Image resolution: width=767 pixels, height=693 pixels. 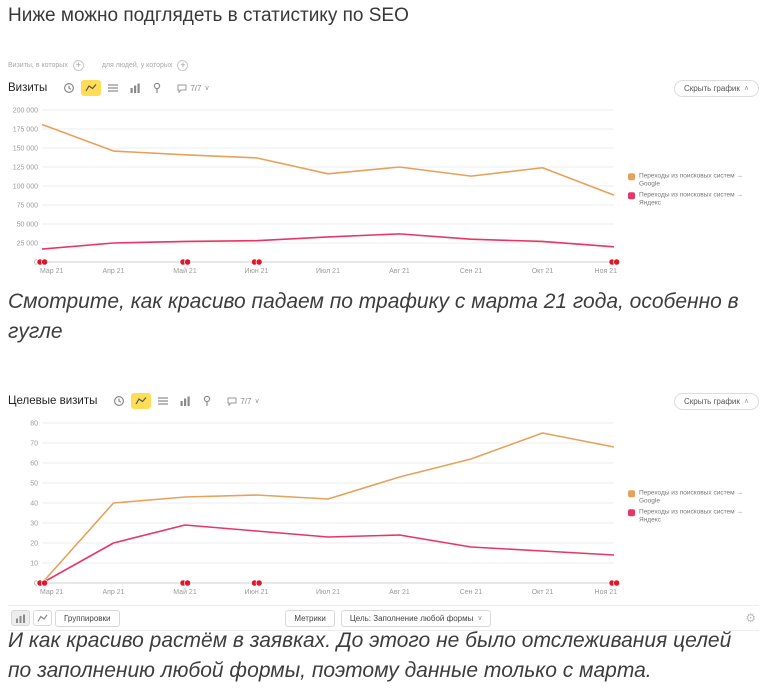 What do you see at coordinates (25, 130) in the screenshot?
I see `svg-text: 175 000` at bounding box center [25, 130].